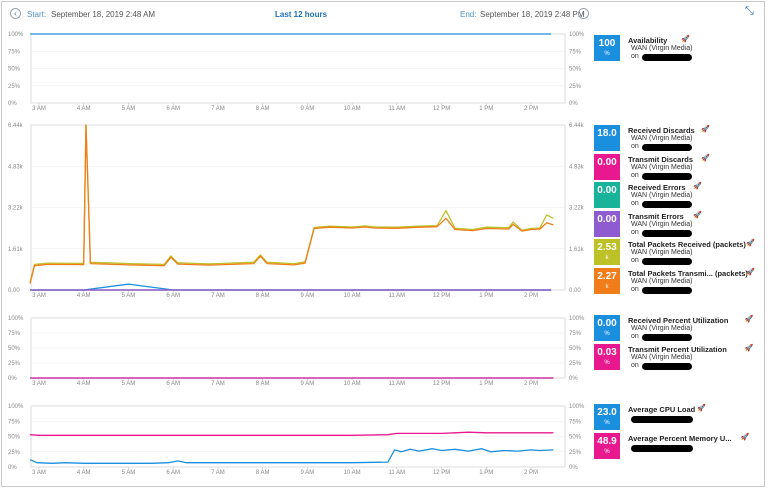  I want to click on x-tick-label: 10 AM, so click(352, 109).